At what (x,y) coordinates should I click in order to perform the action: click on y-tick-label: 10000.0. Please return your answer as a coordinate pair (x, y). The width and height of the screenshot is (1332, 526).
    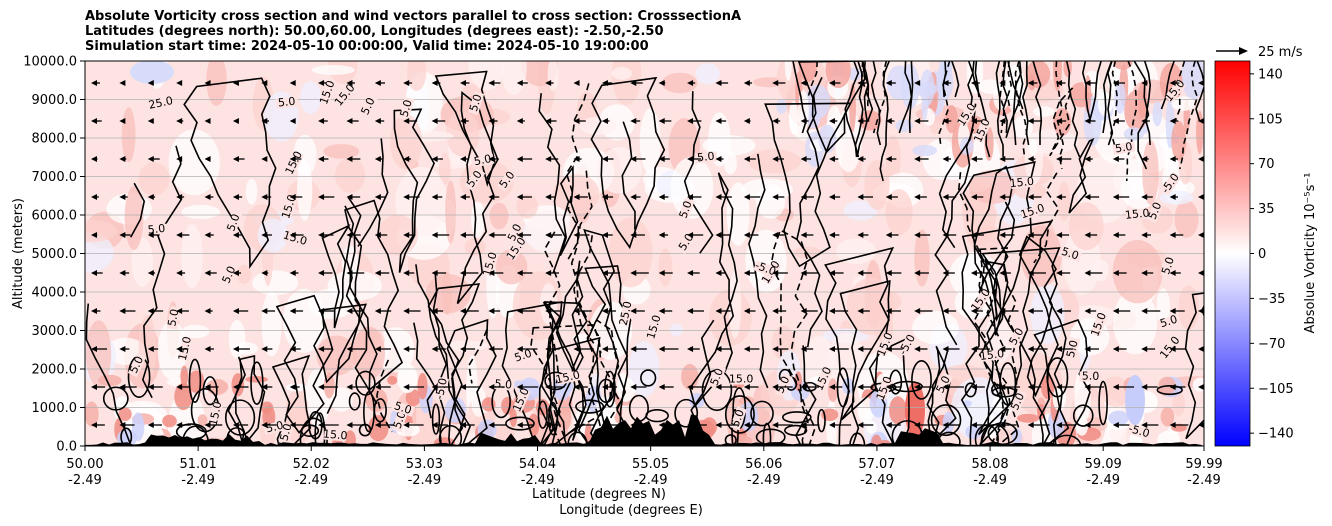
    Looking at the image, I should click on (50, 62).